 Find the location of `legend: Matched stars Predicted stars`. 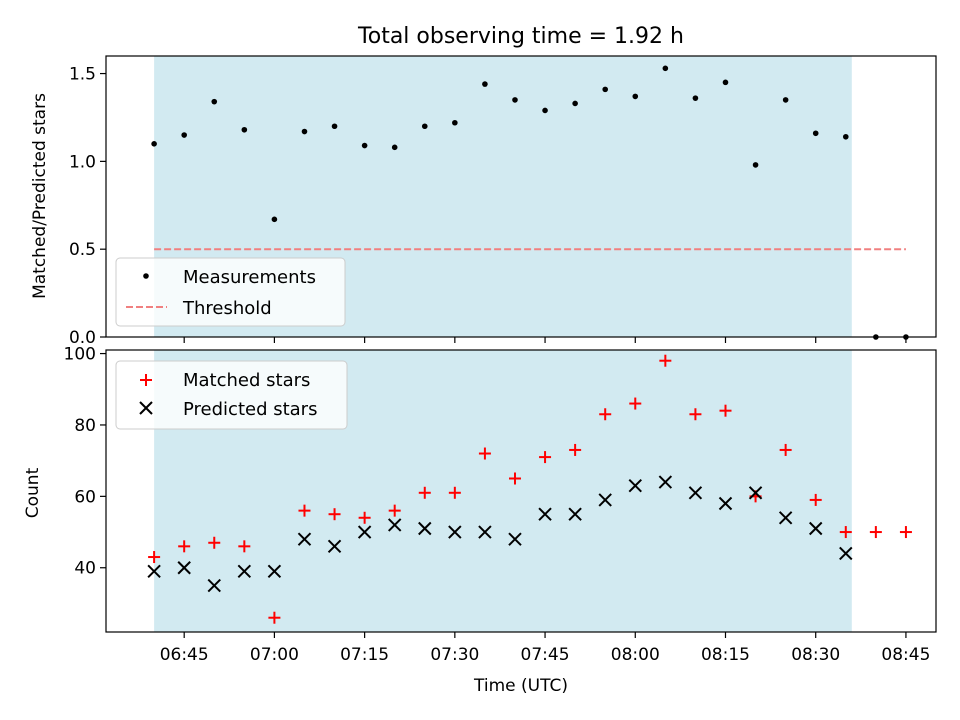

legend: Matched stars Predicted stars is located at coordinates (231, 395).